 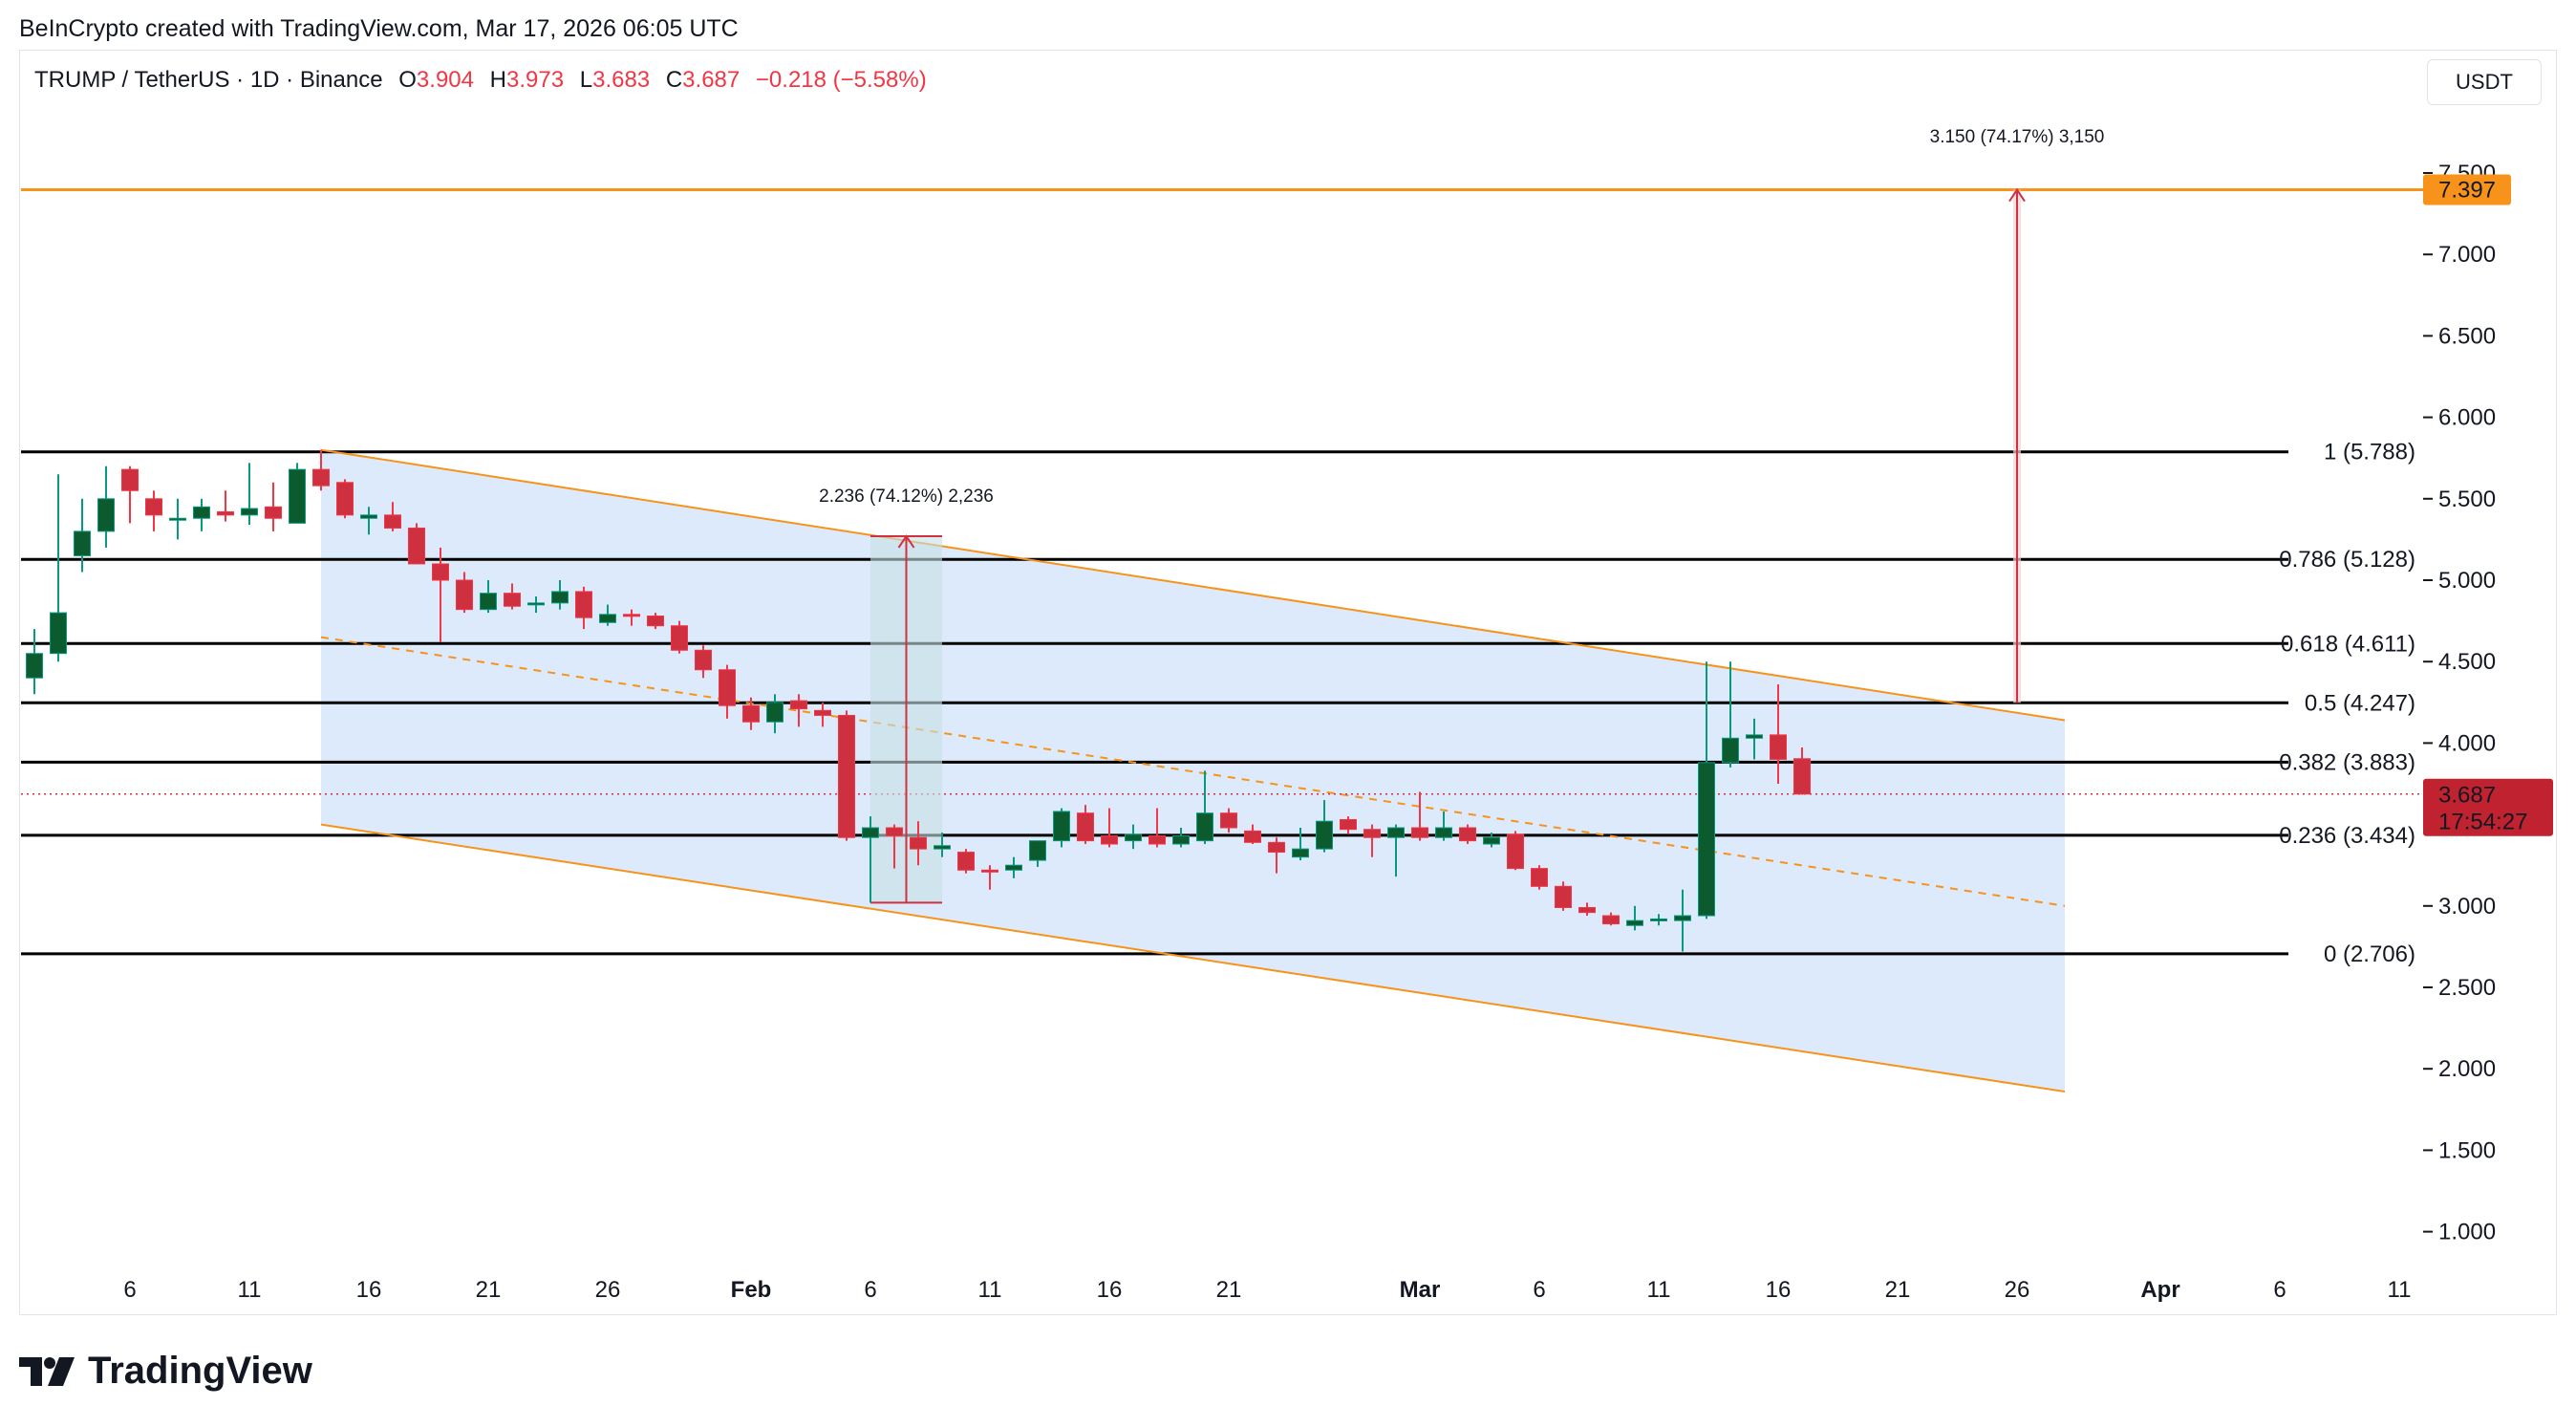 I want to click on channel-lower-line, so click(x=1193, y=958).